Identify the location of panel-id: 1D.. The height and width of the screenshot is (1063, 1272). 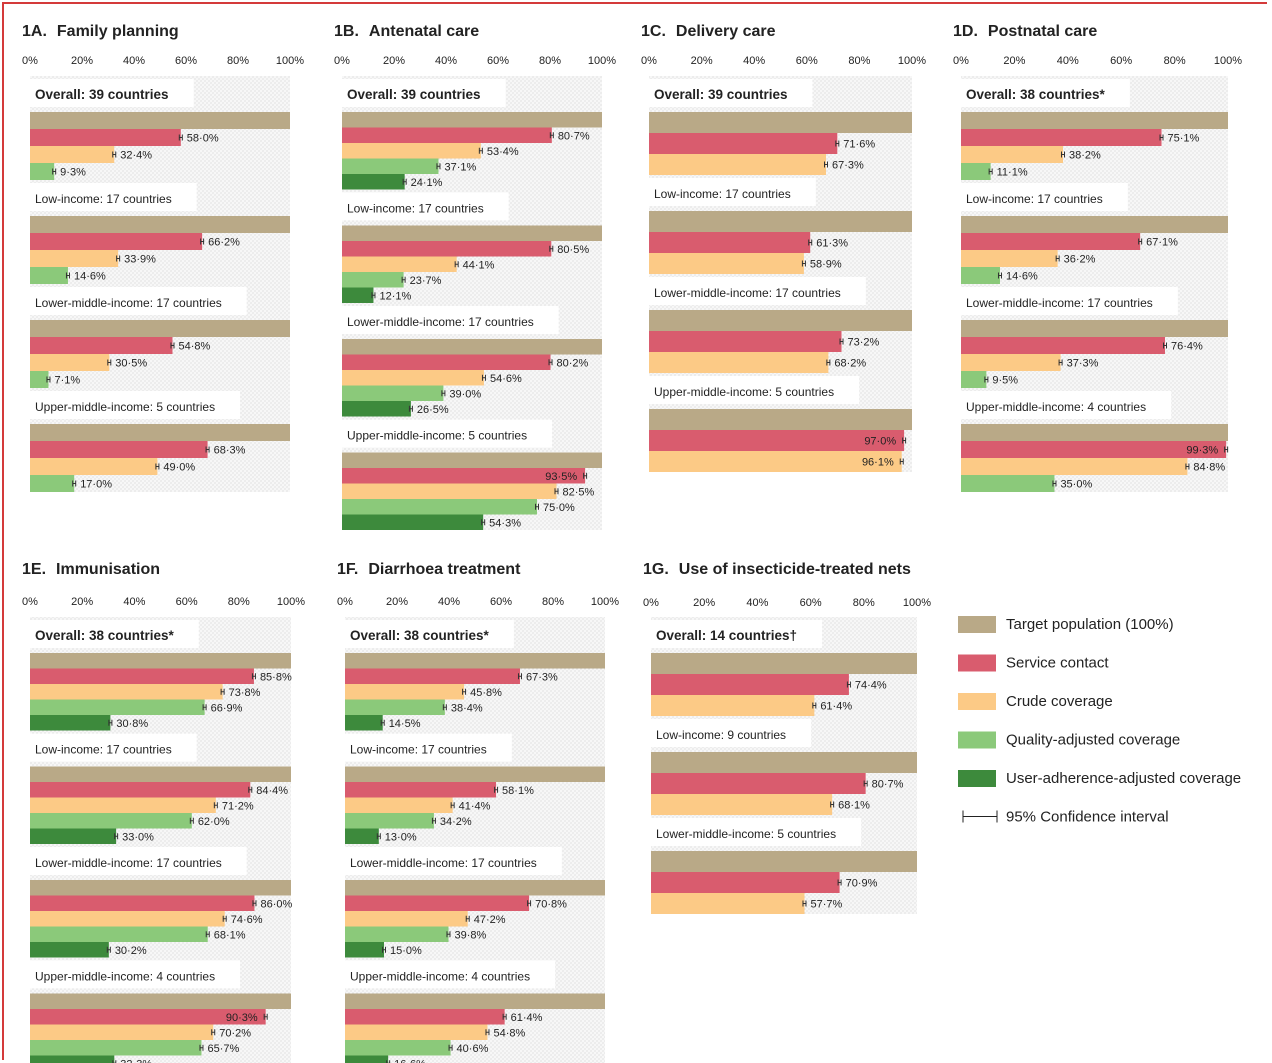
(965, 31).